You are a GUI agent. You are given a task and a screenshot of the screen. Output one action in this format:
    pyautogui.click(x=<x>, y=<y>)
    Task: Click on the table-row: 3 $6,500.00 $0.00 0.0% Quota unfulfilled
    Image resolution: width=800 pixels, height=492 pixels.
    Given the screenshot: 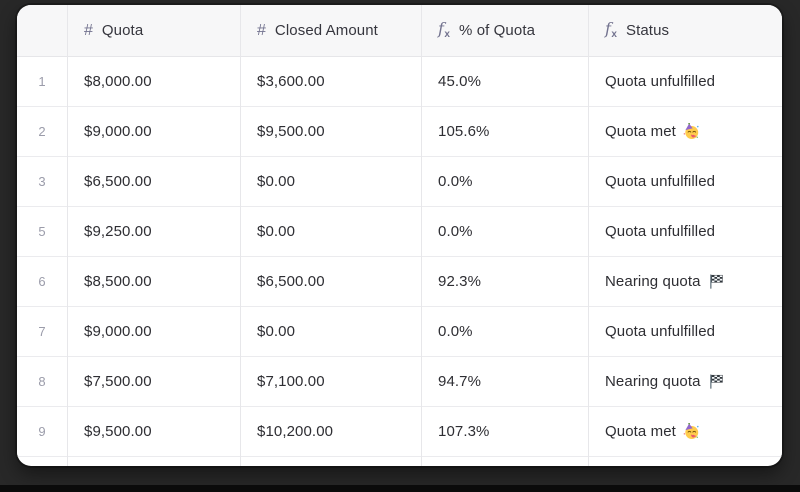 What is the action you would take?
    pyautogui.click(x=399, y=182)
    